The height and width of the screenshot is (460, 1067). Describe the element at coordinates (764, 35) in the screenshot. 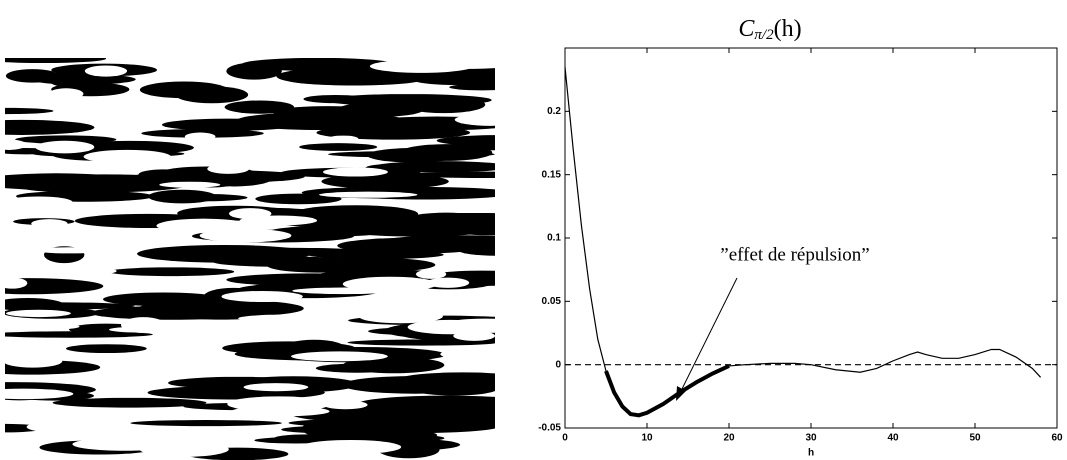

I see `title-subscript: π/2` at that location.